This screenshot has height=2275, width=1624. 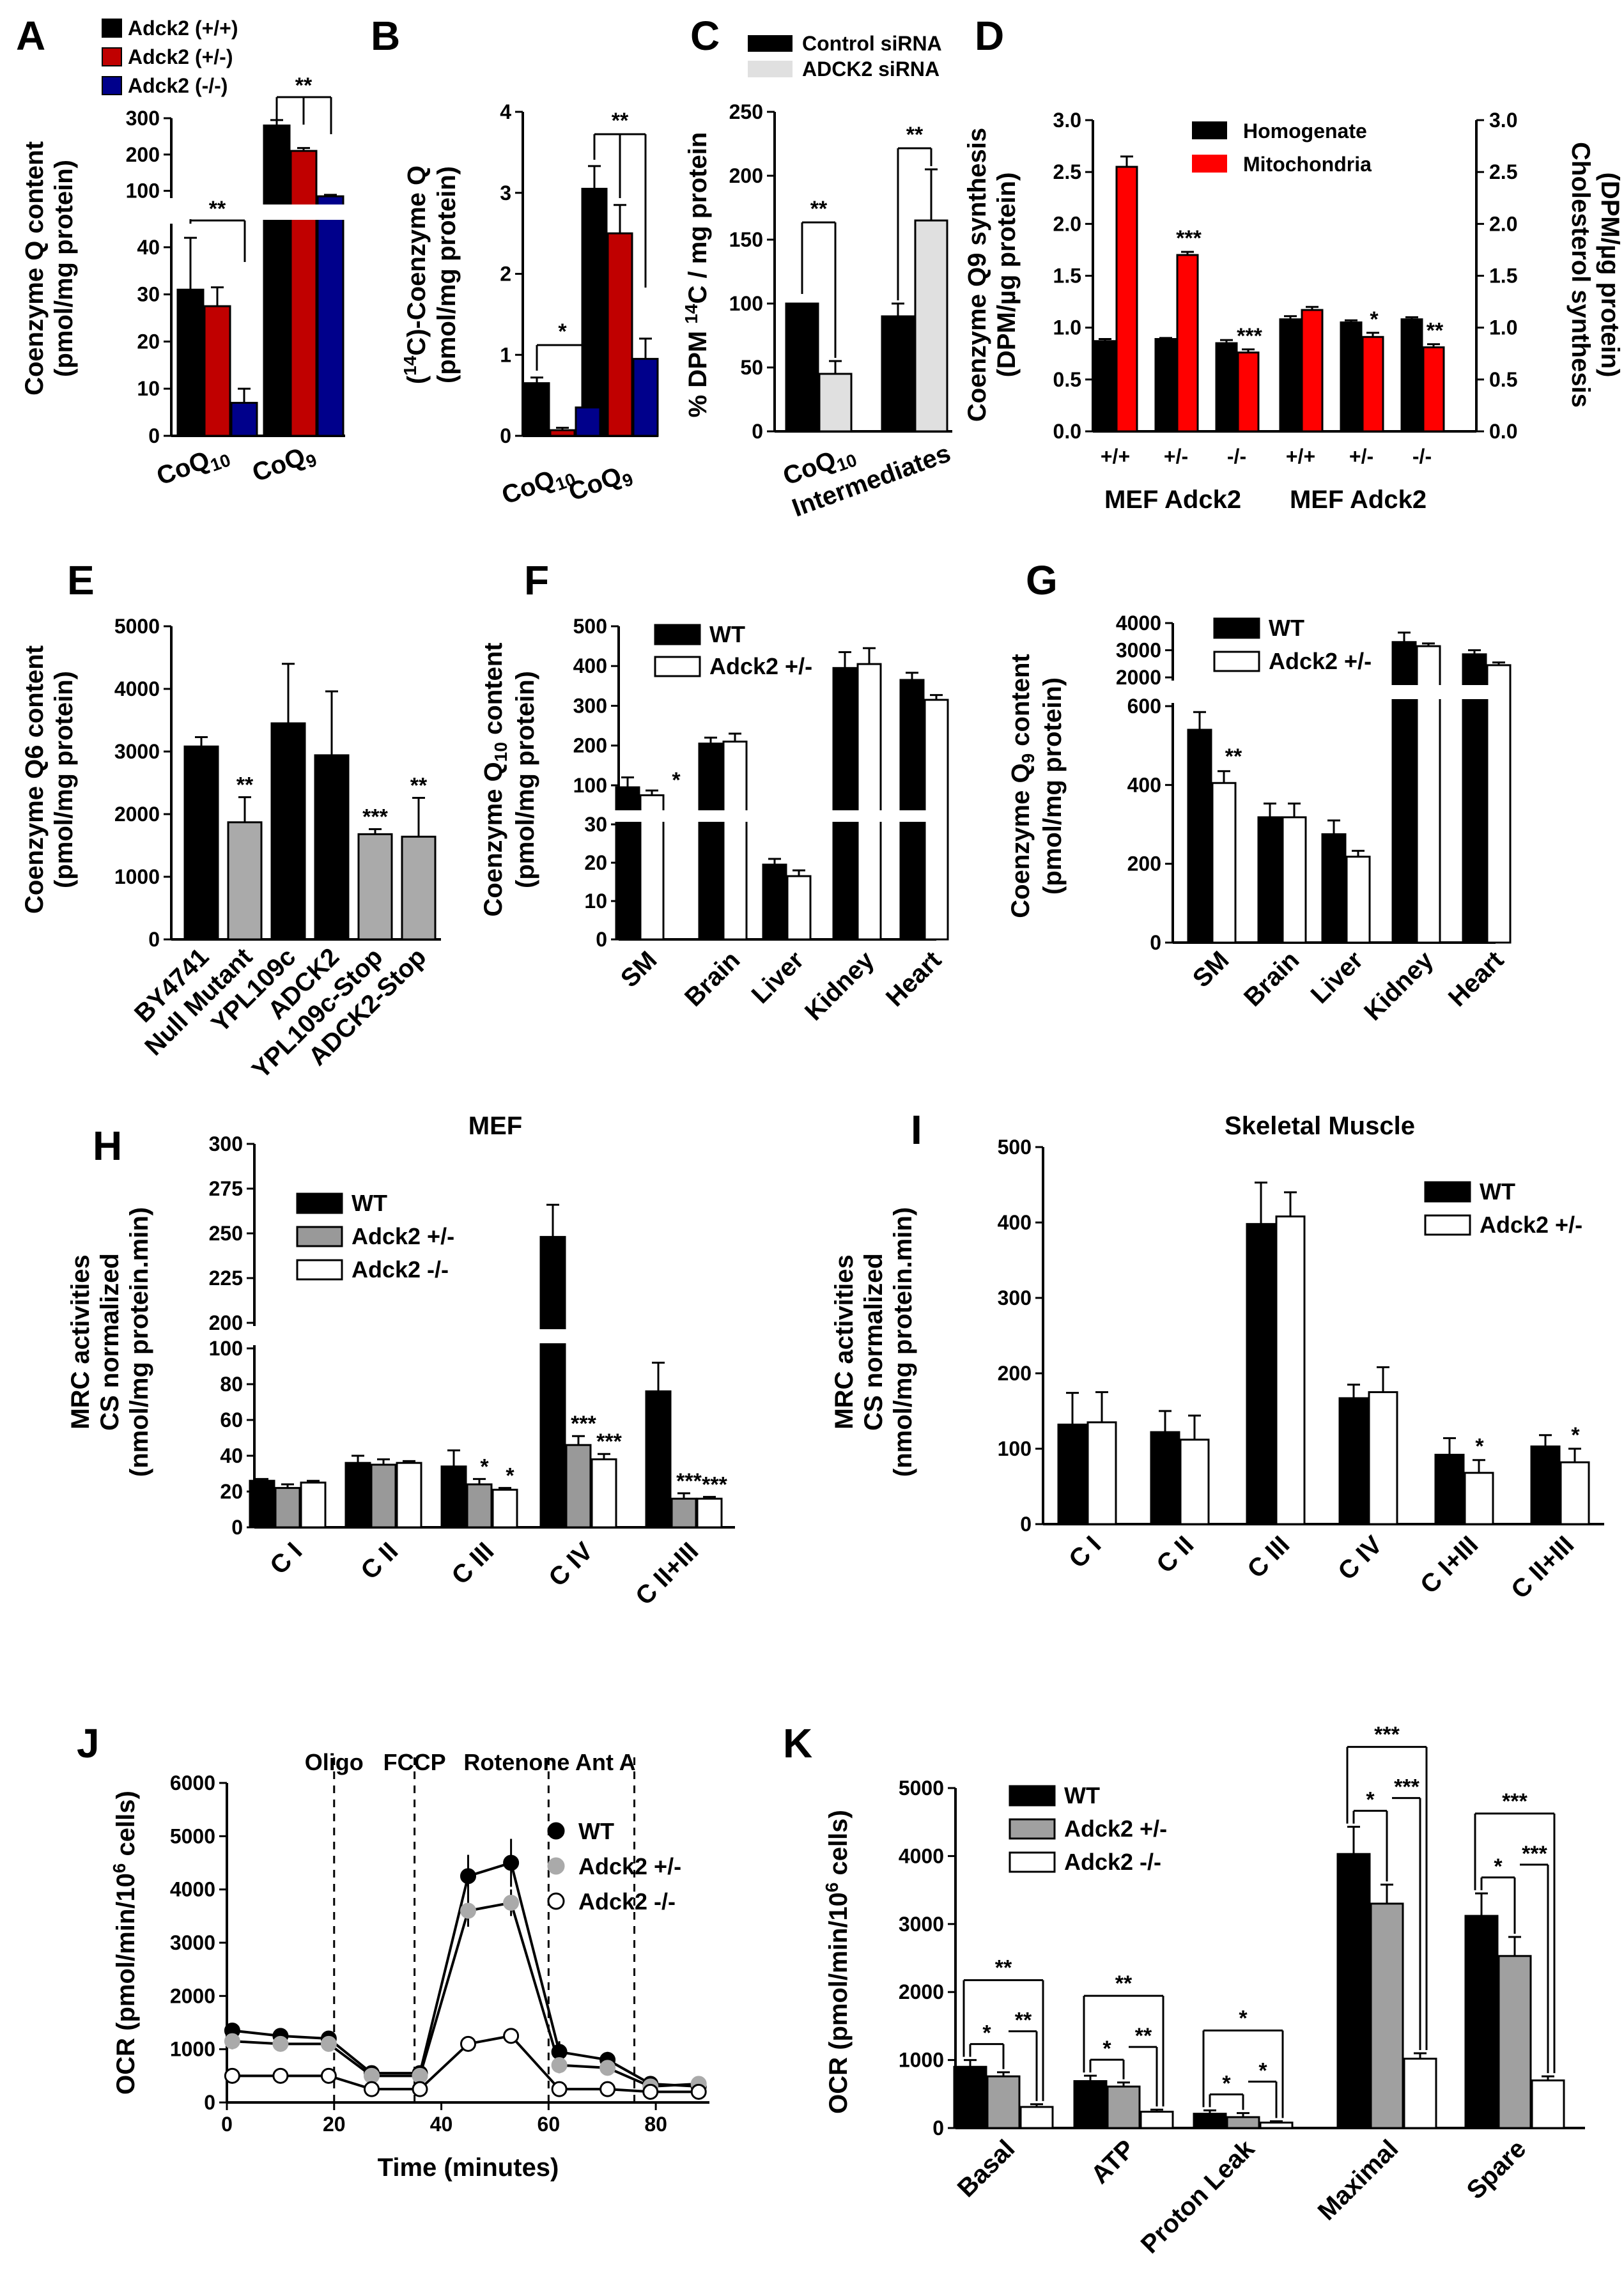 I want to click on y-tick-label: 5000, so click(x=192, y=1835).